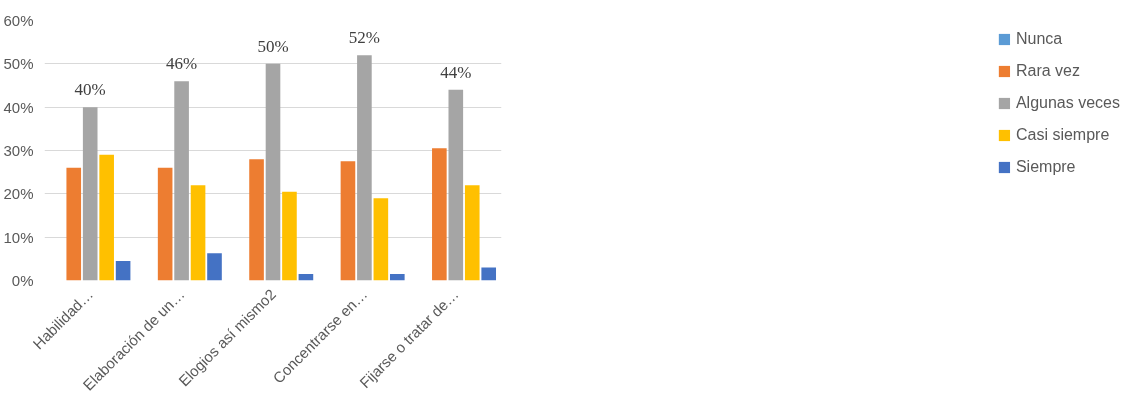 The height and width of the screenshot is (410, 1138). I want to click on y-tick-label: 40%, so click(18, 107).